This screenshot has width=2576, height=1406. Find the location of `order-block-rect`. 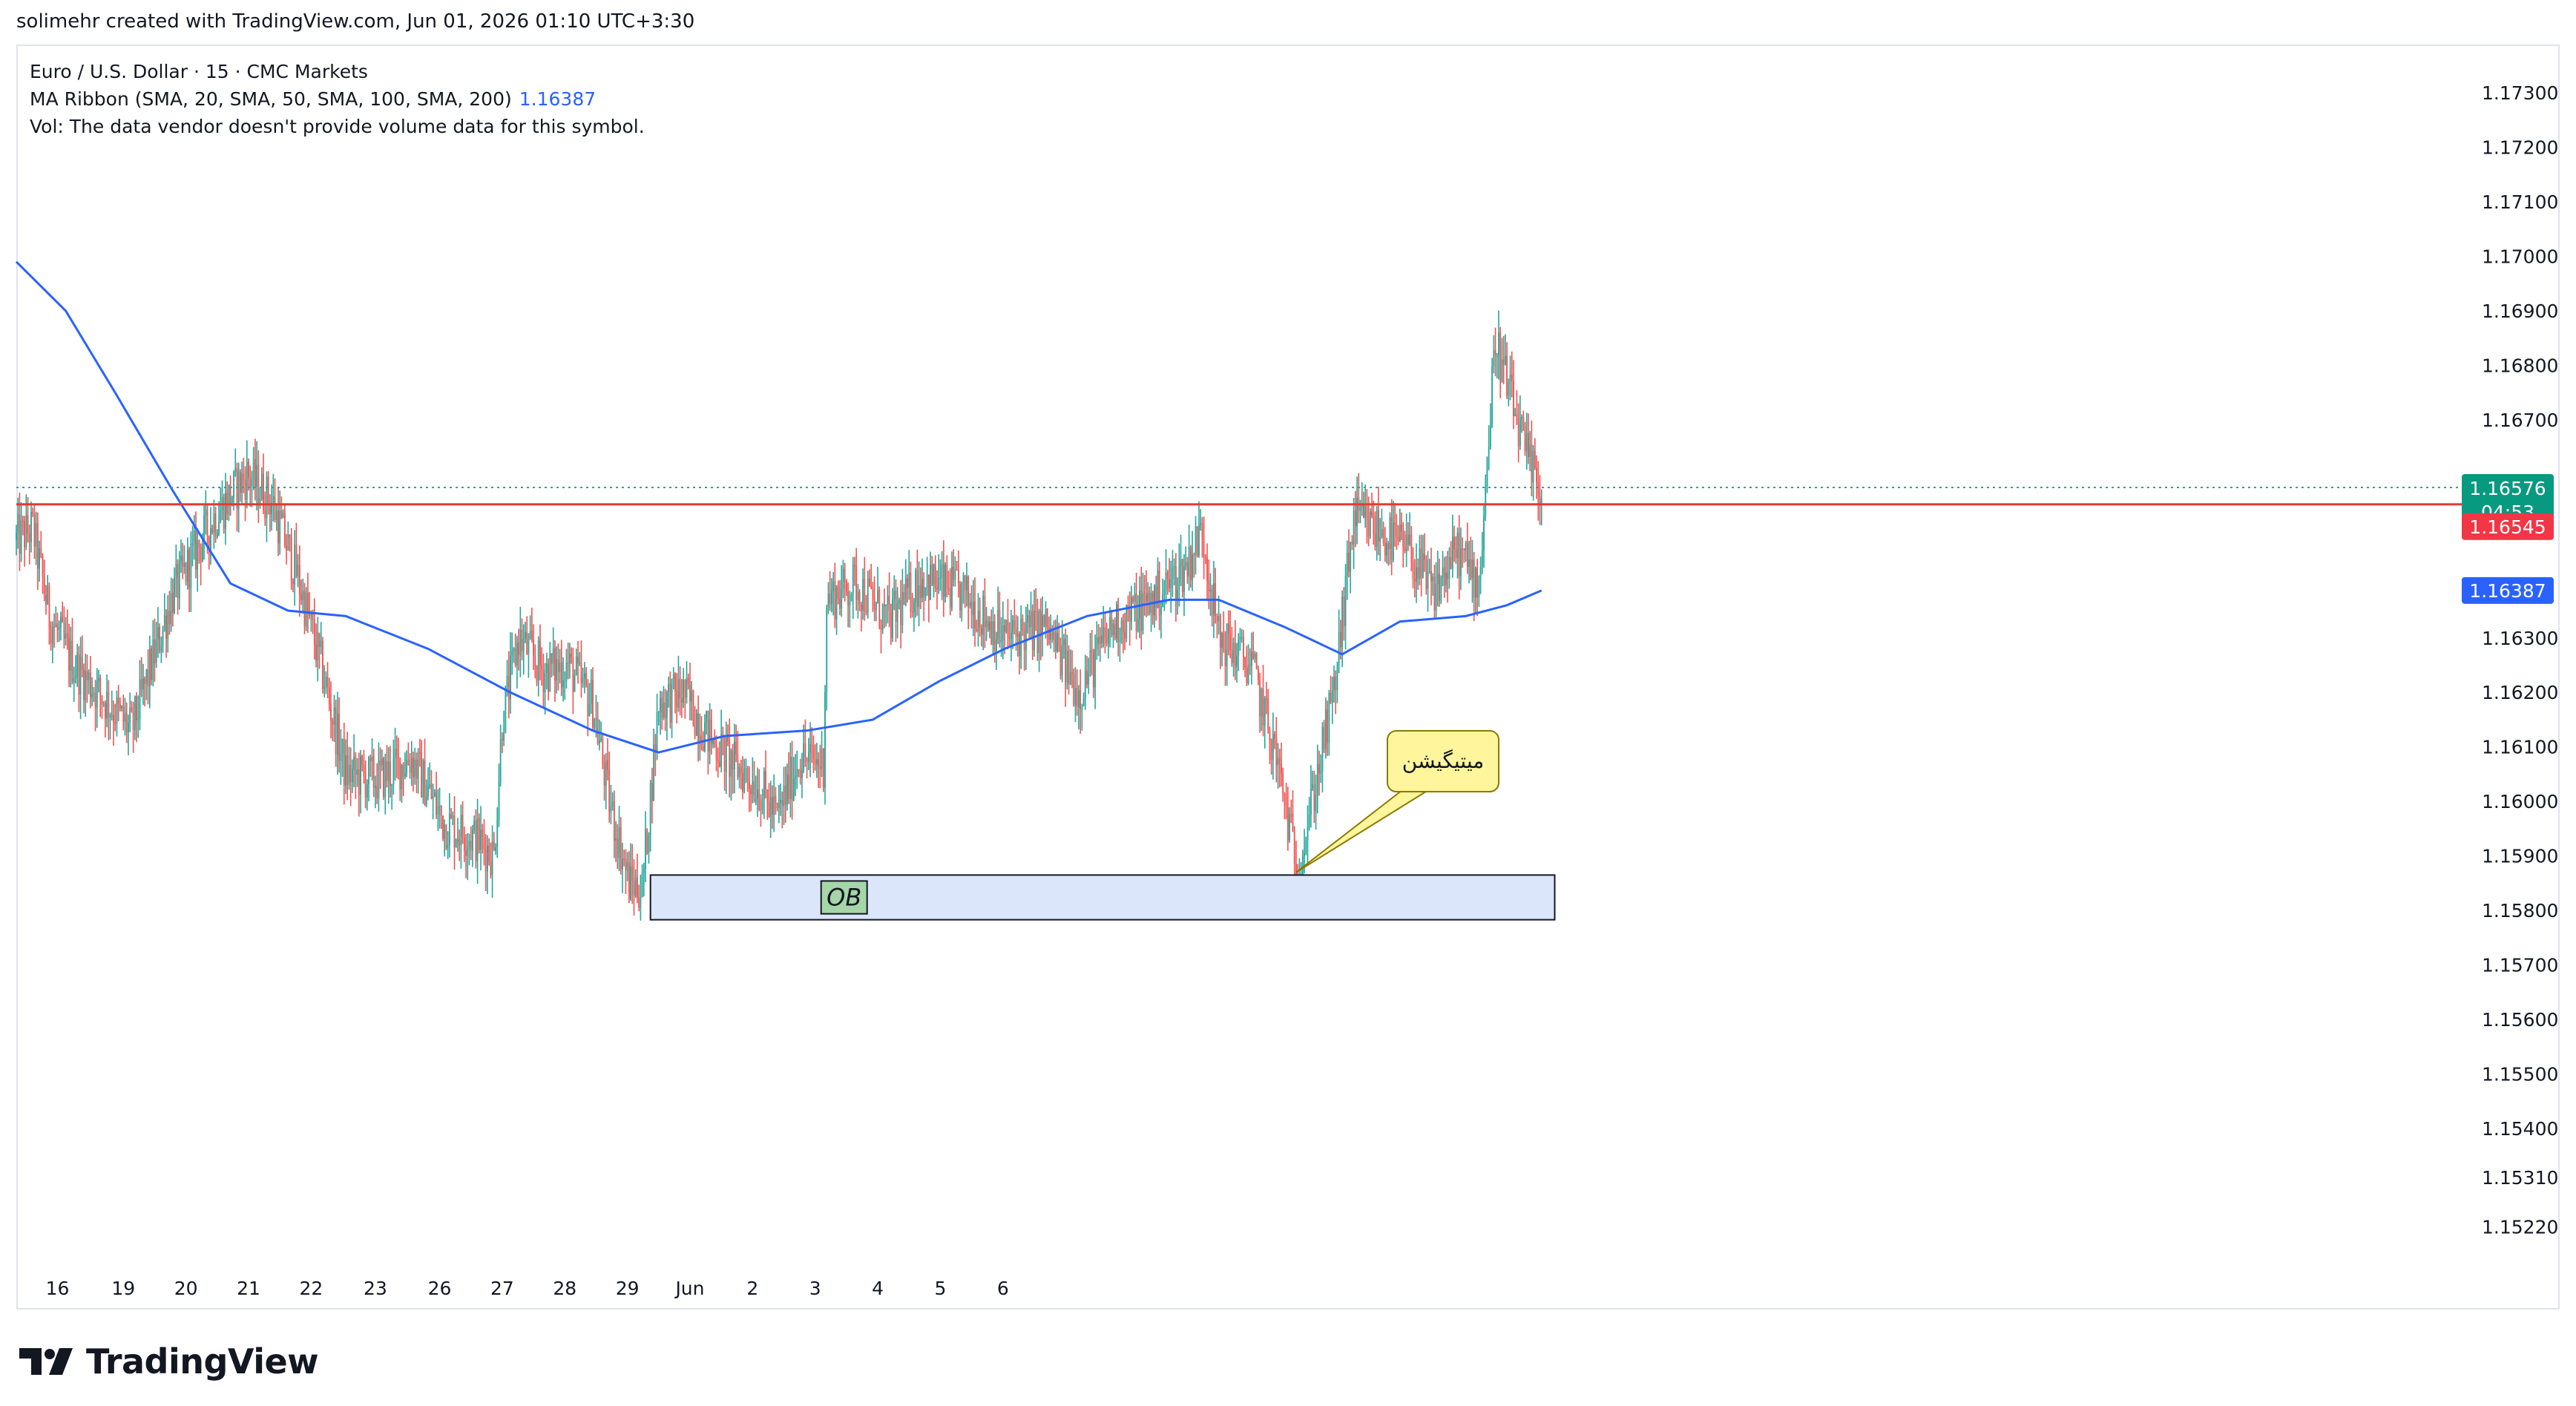

order-block-rect is located at coordinates (1102, 897).